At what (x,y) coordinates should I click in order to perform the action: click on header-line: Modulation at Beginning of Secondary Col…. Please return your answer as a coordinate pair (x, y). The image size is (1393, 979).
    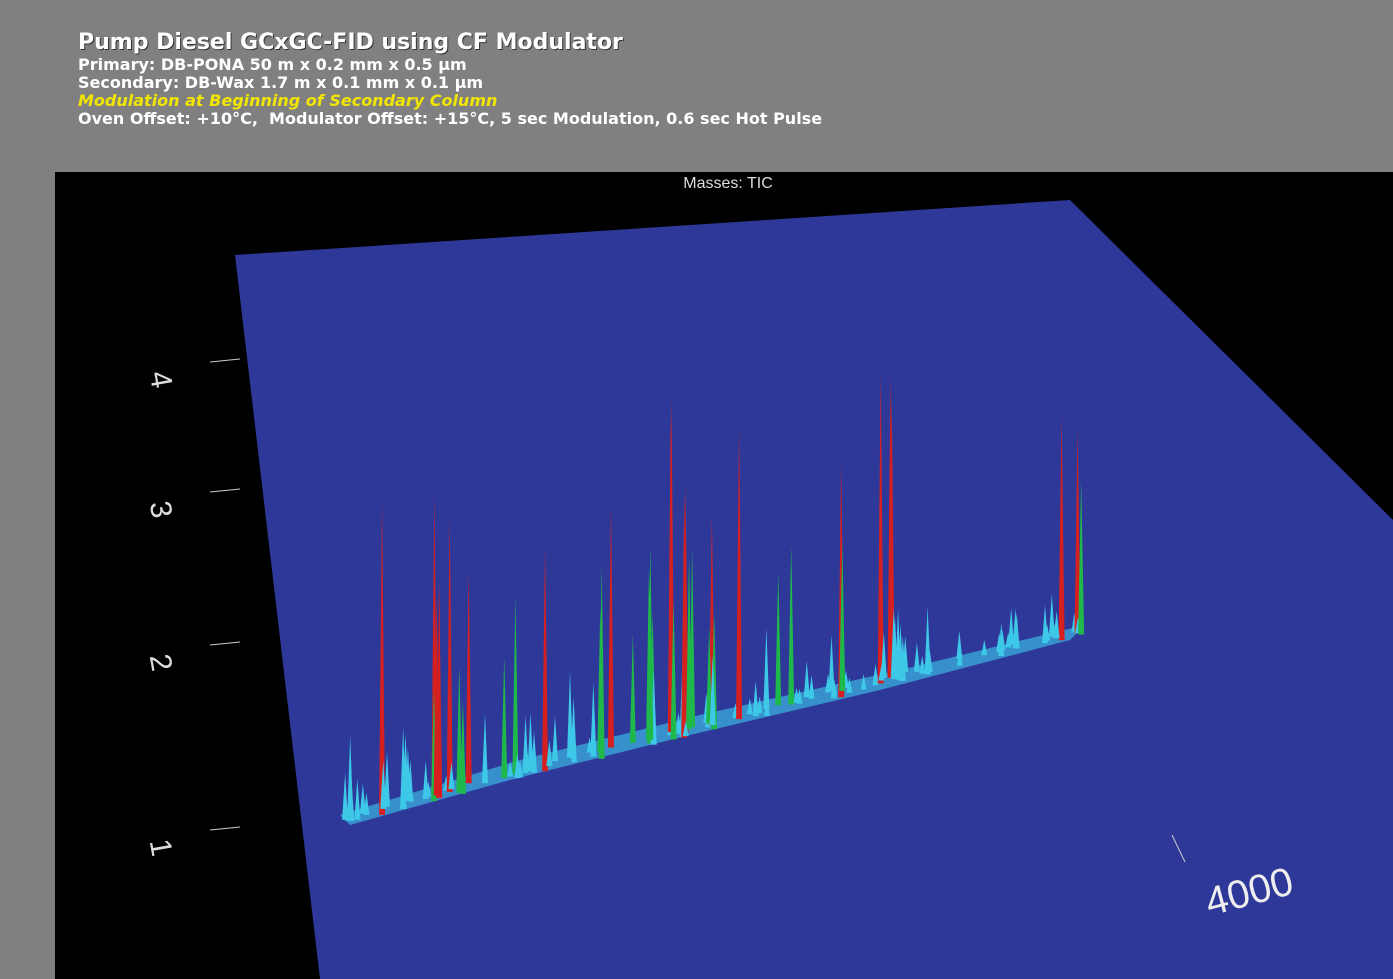
    Looking at the image, I should click on (288, 100).